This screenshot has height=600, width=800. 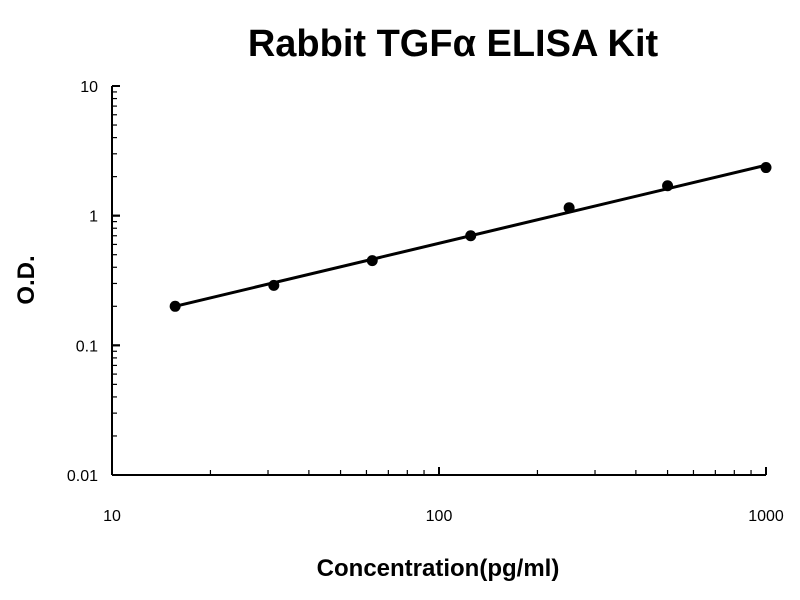 I want to click on y-tick-label: 1, so click(x=93, y=217).